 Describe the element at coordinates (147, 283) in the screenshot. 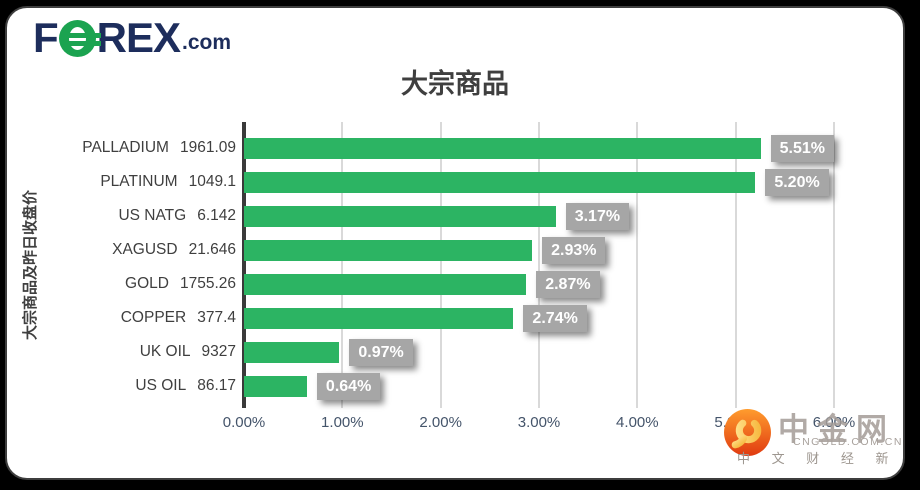

I see `category-label: GOLD` at that location.